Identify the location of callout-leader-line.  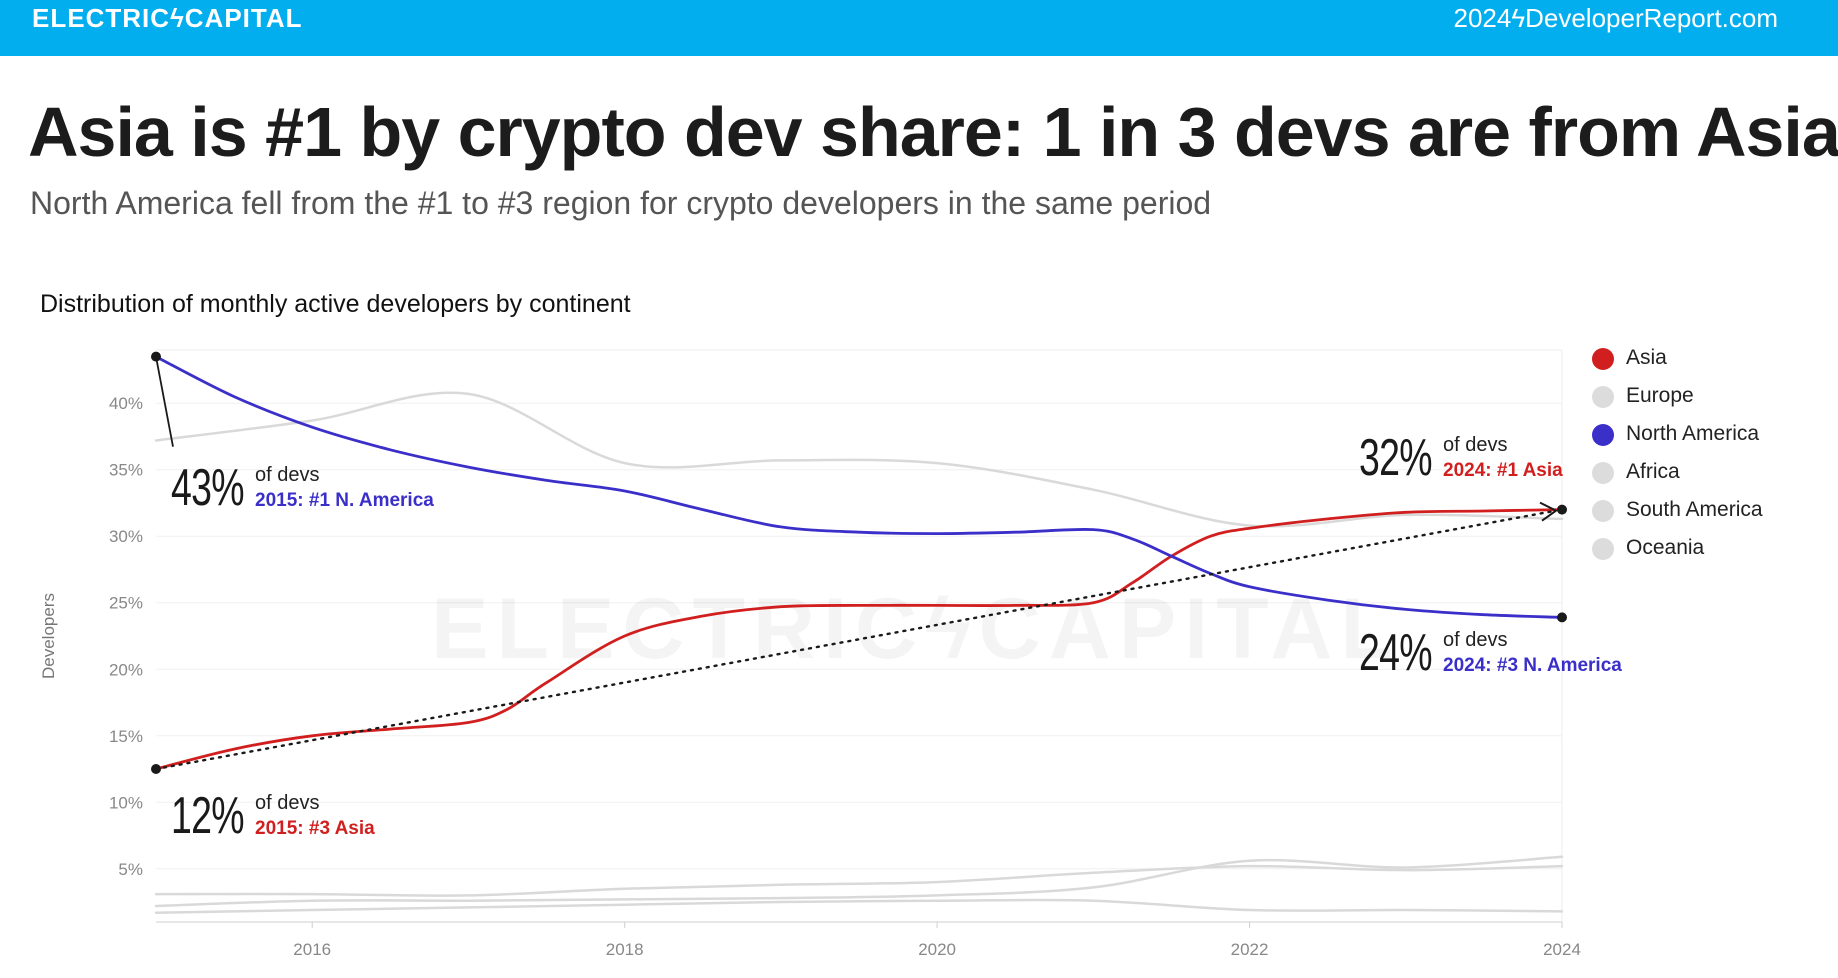
(164, 401).